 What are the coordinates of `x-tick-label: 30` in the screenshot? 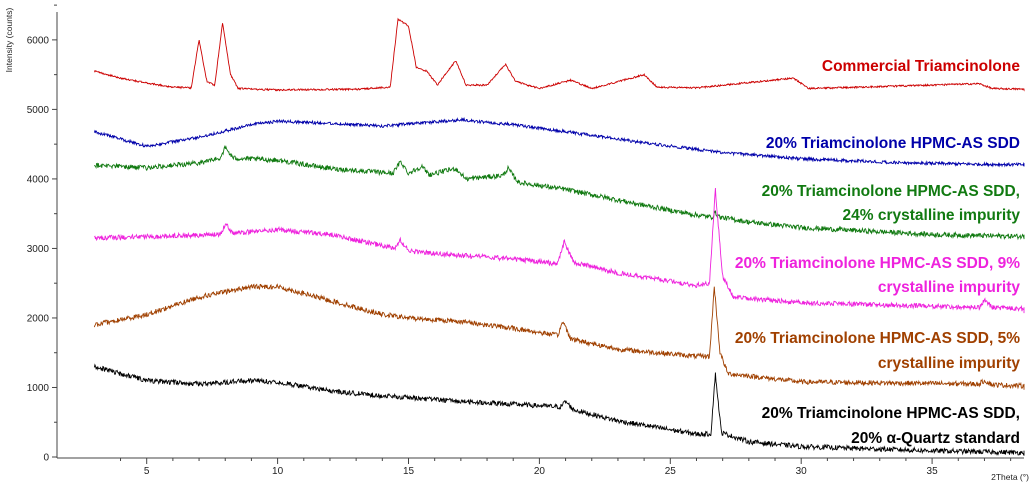 It's located at (802, 471).